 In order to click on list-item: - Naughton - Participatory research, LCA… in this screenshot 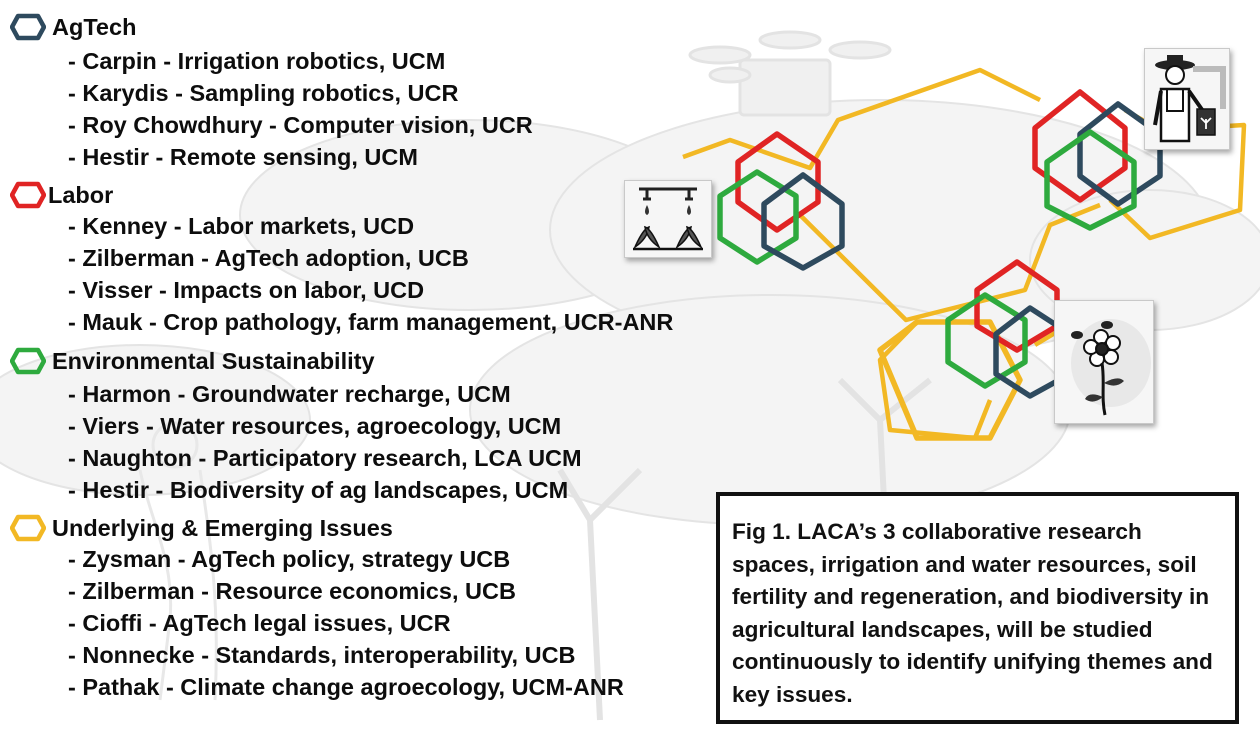, I will do `click(325, 458)`.